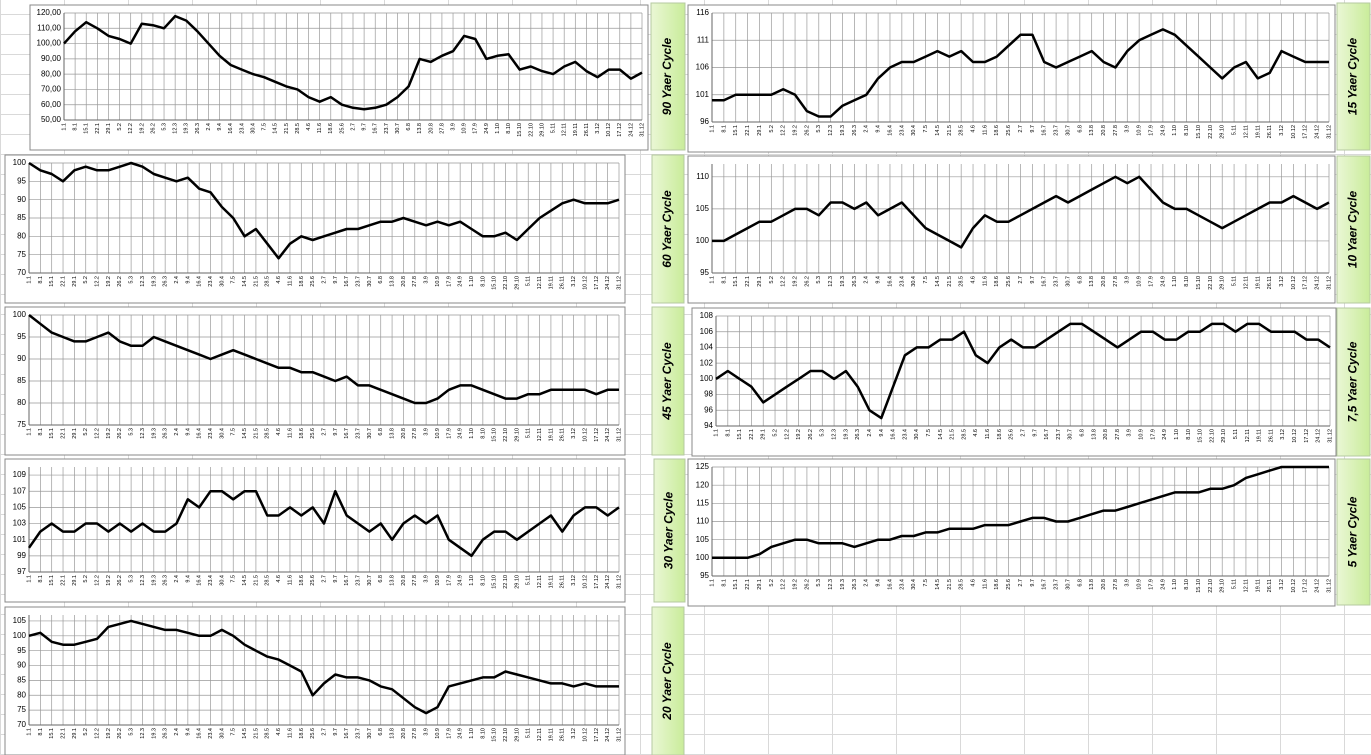 The width and height of the screenshot is (1371, 755). Describe the element at coordinates (63, 580) in the screenshot. I see `x-tick-label: 22.1` at that location.